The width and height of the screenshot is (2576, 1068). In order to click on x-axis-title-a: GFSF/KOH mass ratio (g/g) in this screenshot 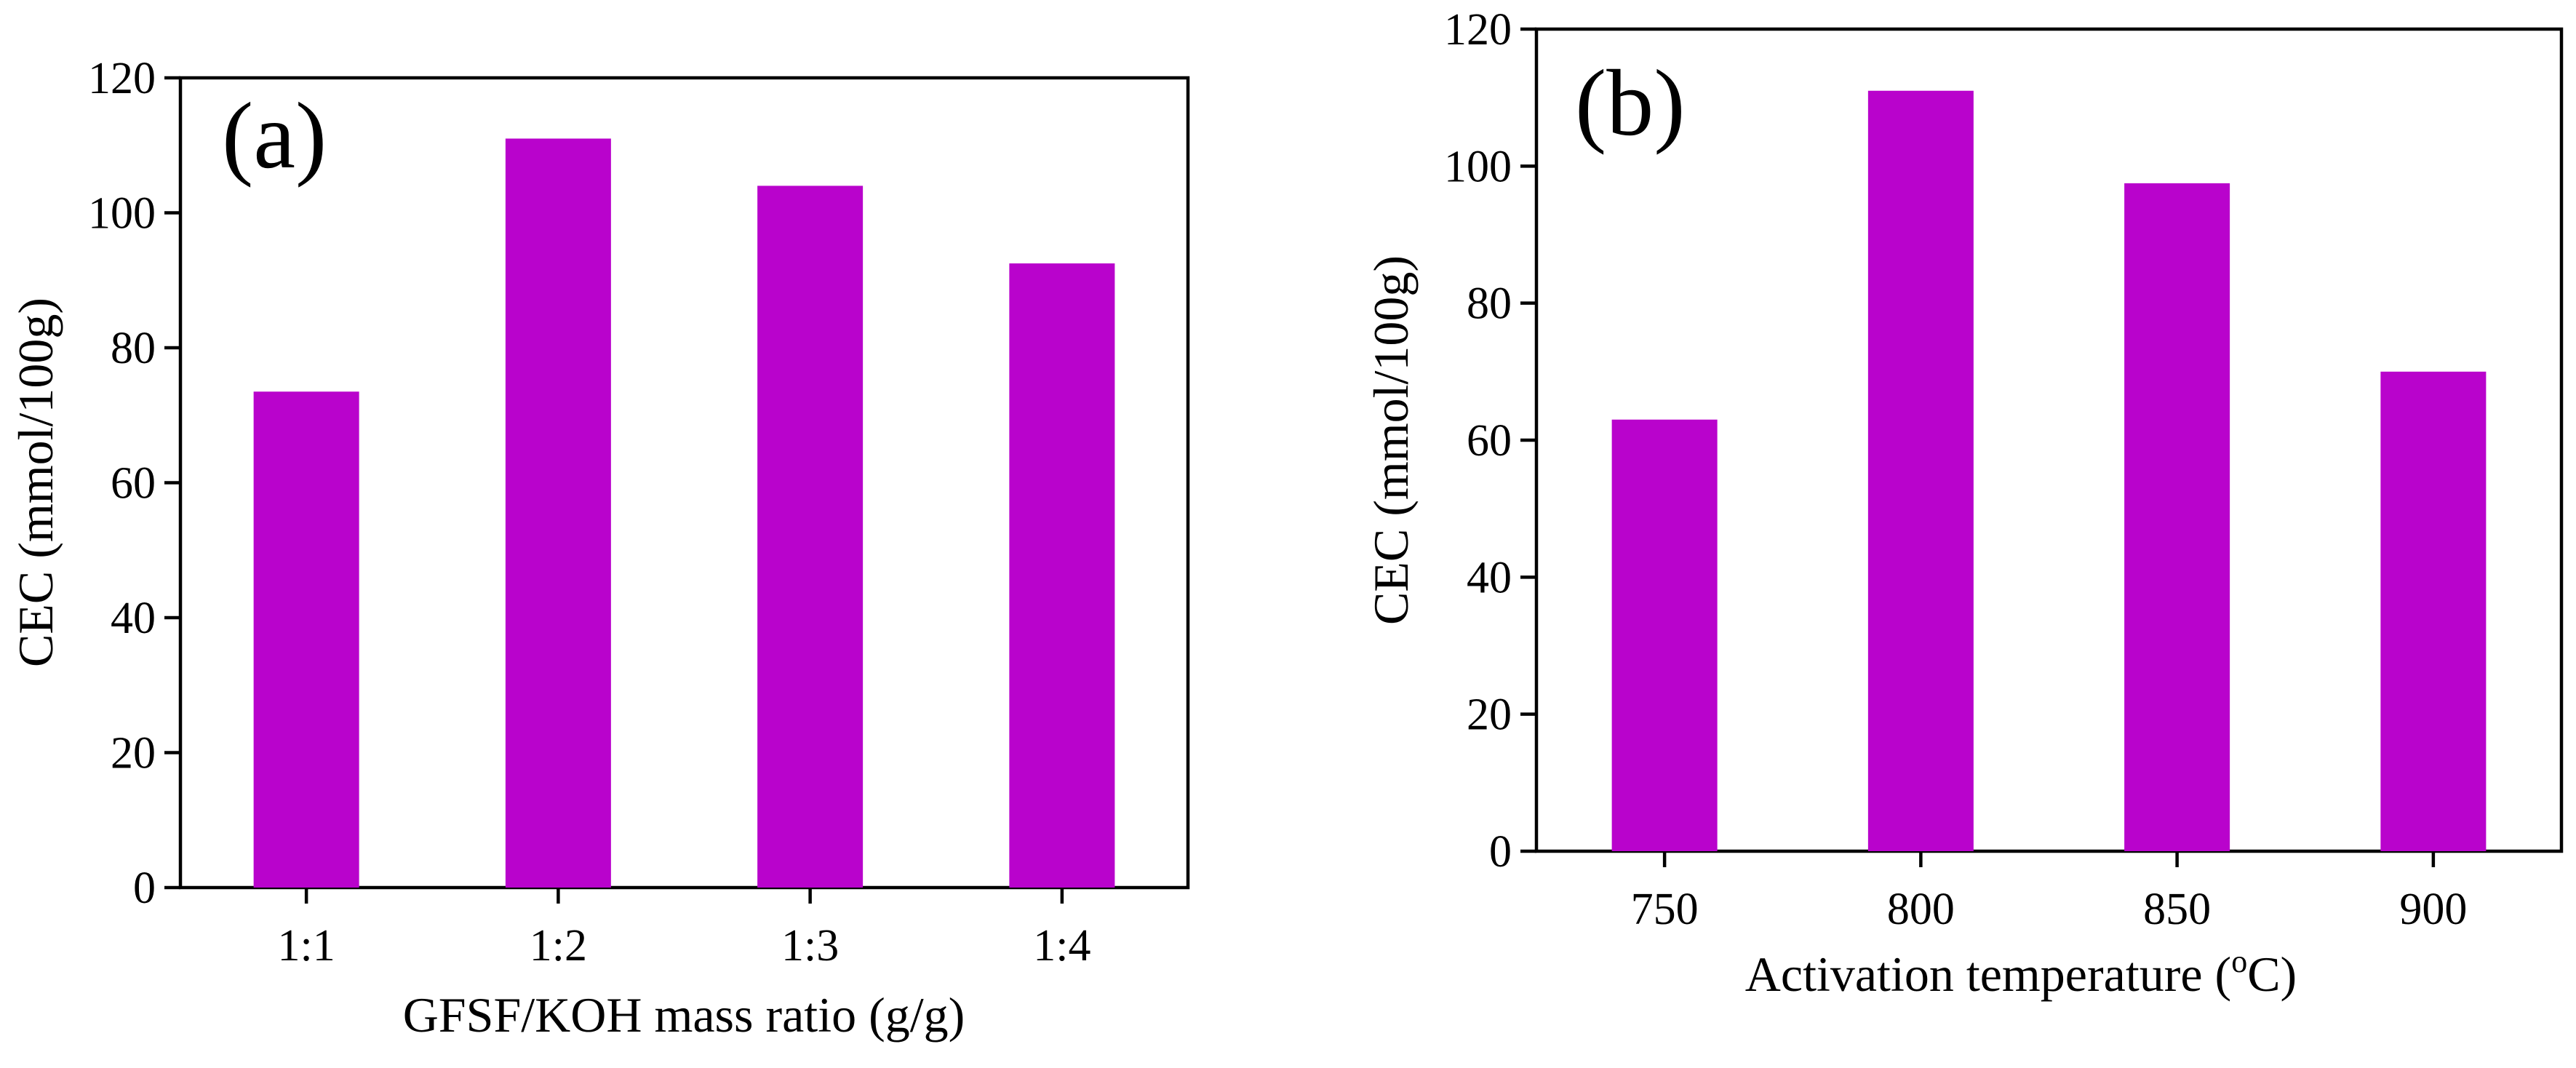, I will do `click(684, 1015)`.